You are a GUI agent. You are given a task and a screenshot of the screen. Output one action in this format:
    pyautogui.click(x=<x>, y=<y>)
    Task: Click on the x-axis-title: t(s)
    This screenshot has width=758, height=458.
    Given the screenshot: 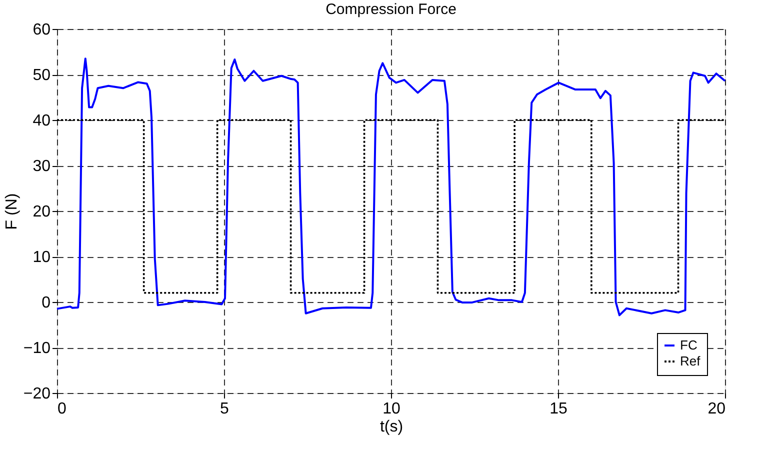 What is the action you would take?
    pyautogui.click(x=392, y=427)
    